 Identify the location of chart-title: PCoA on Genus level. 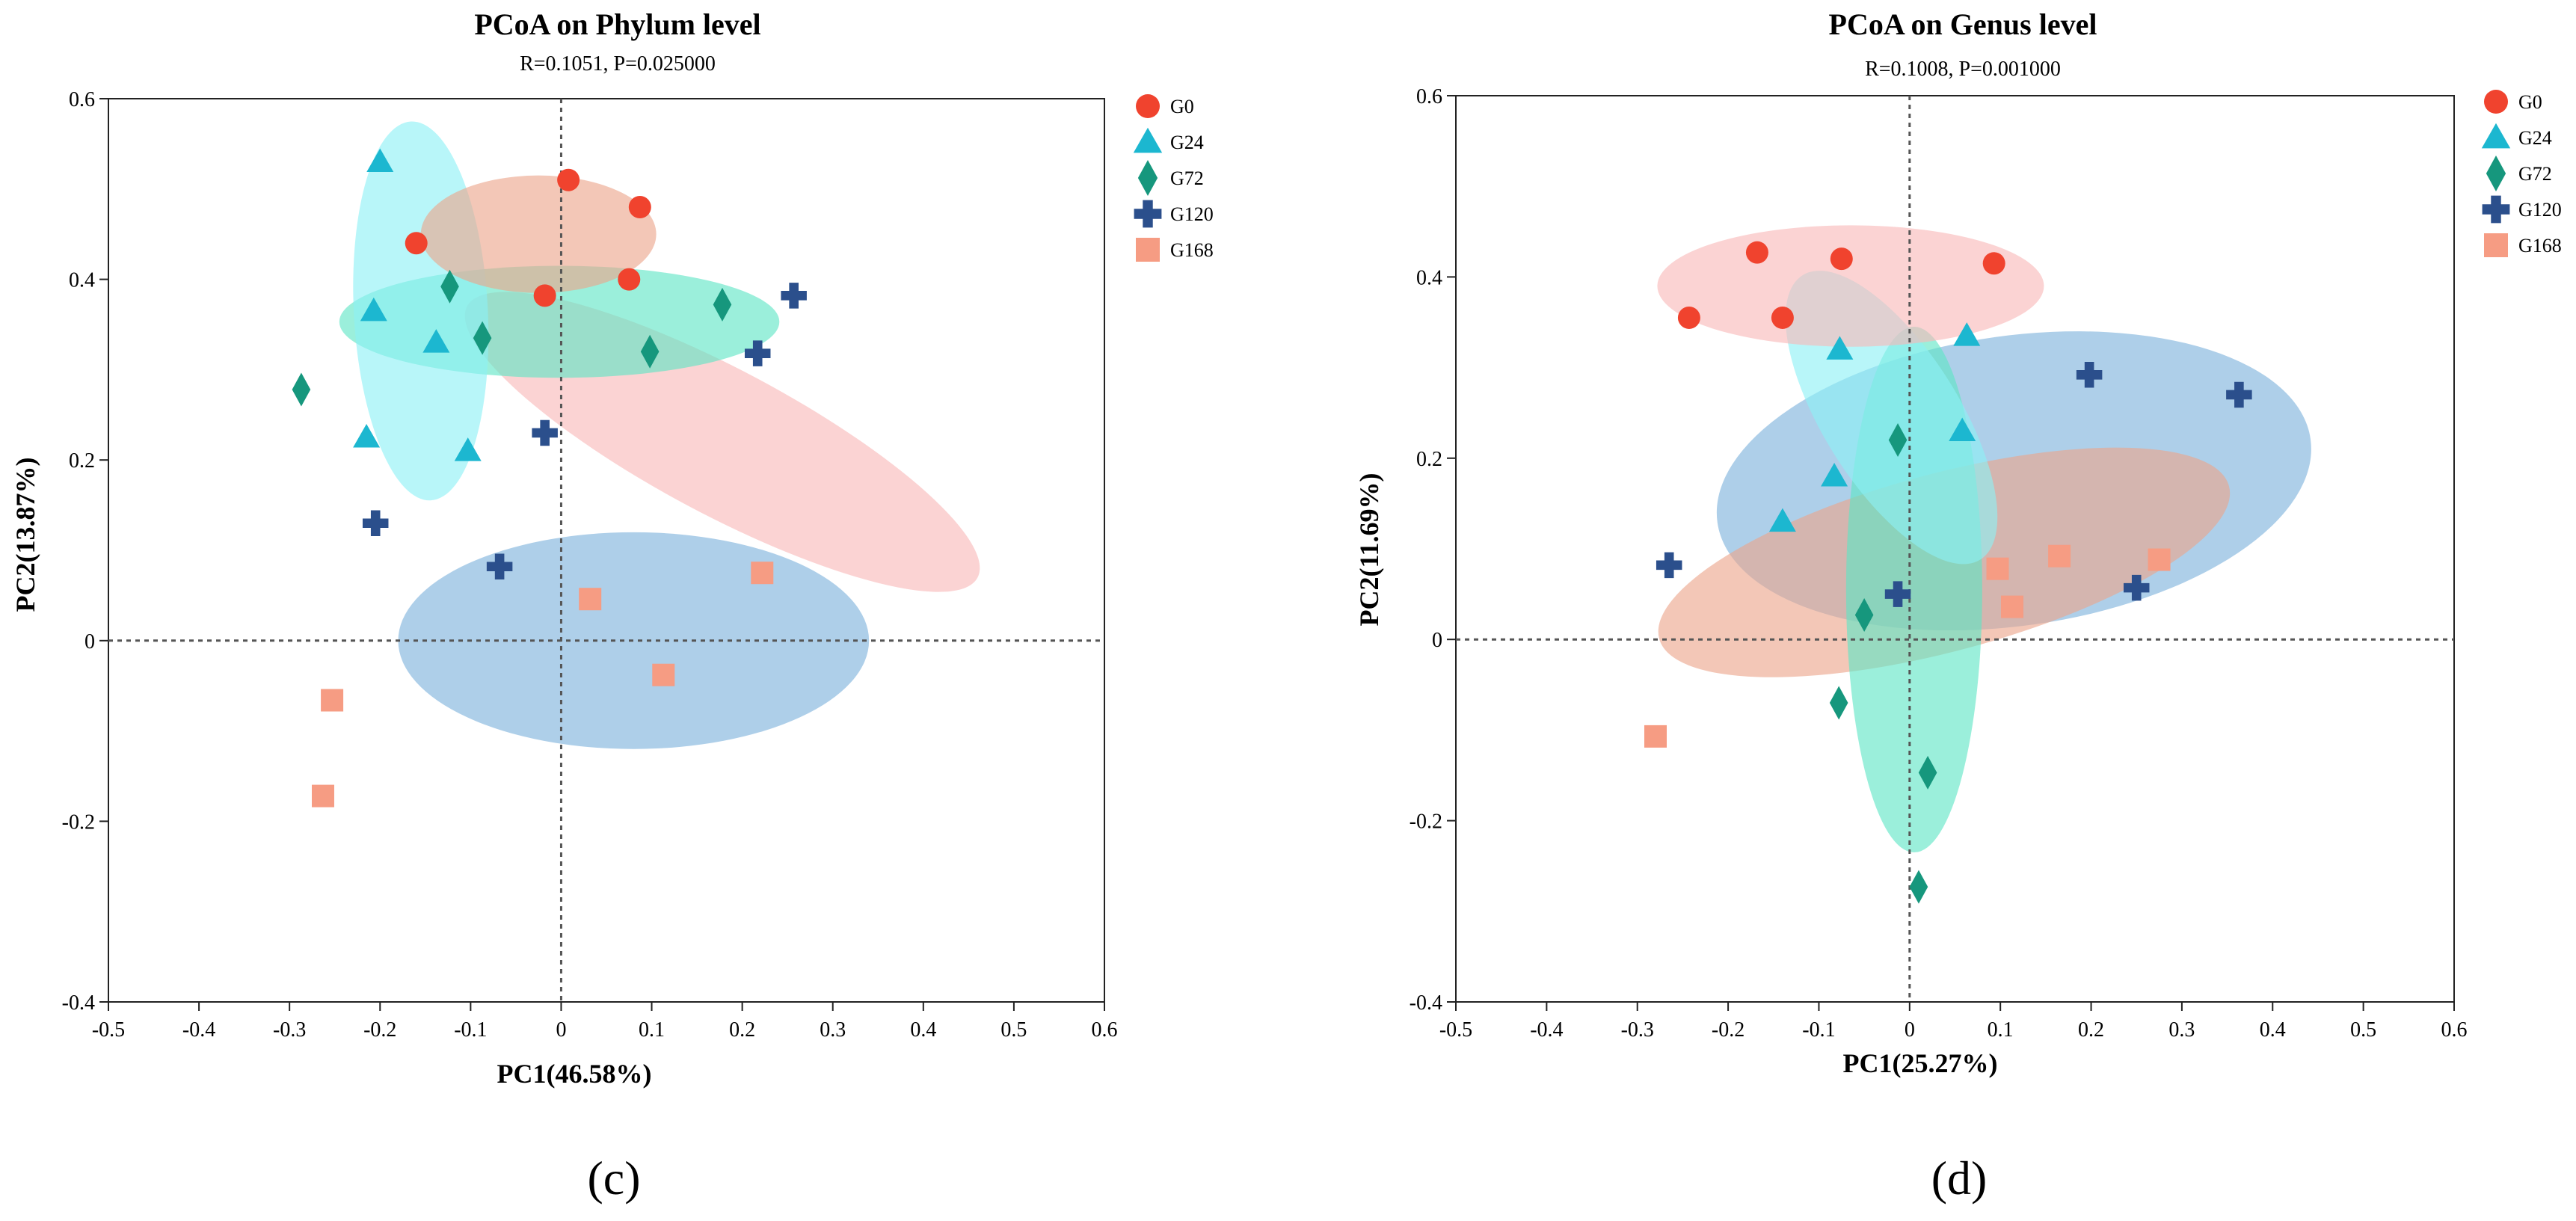
(1963, 24).